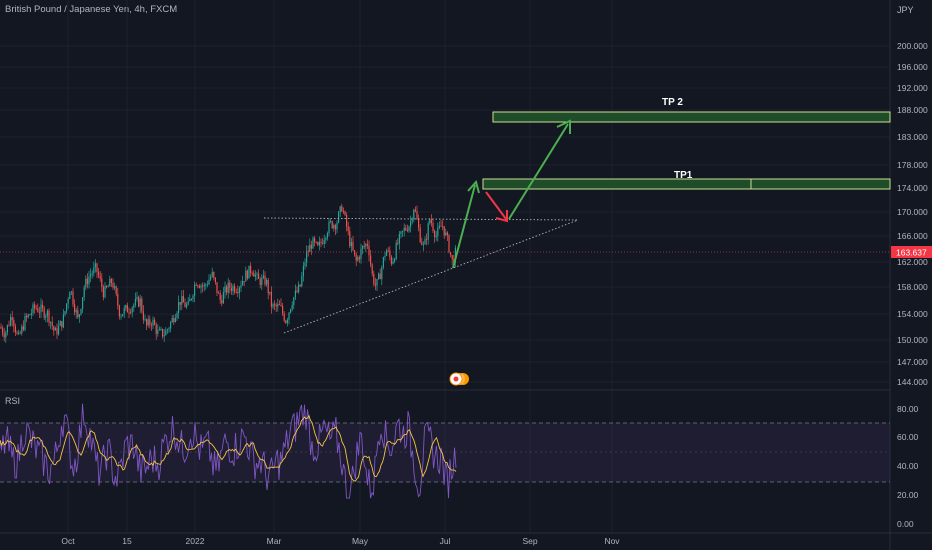  I want to click on rsi-ma-line, so click(228, 448).